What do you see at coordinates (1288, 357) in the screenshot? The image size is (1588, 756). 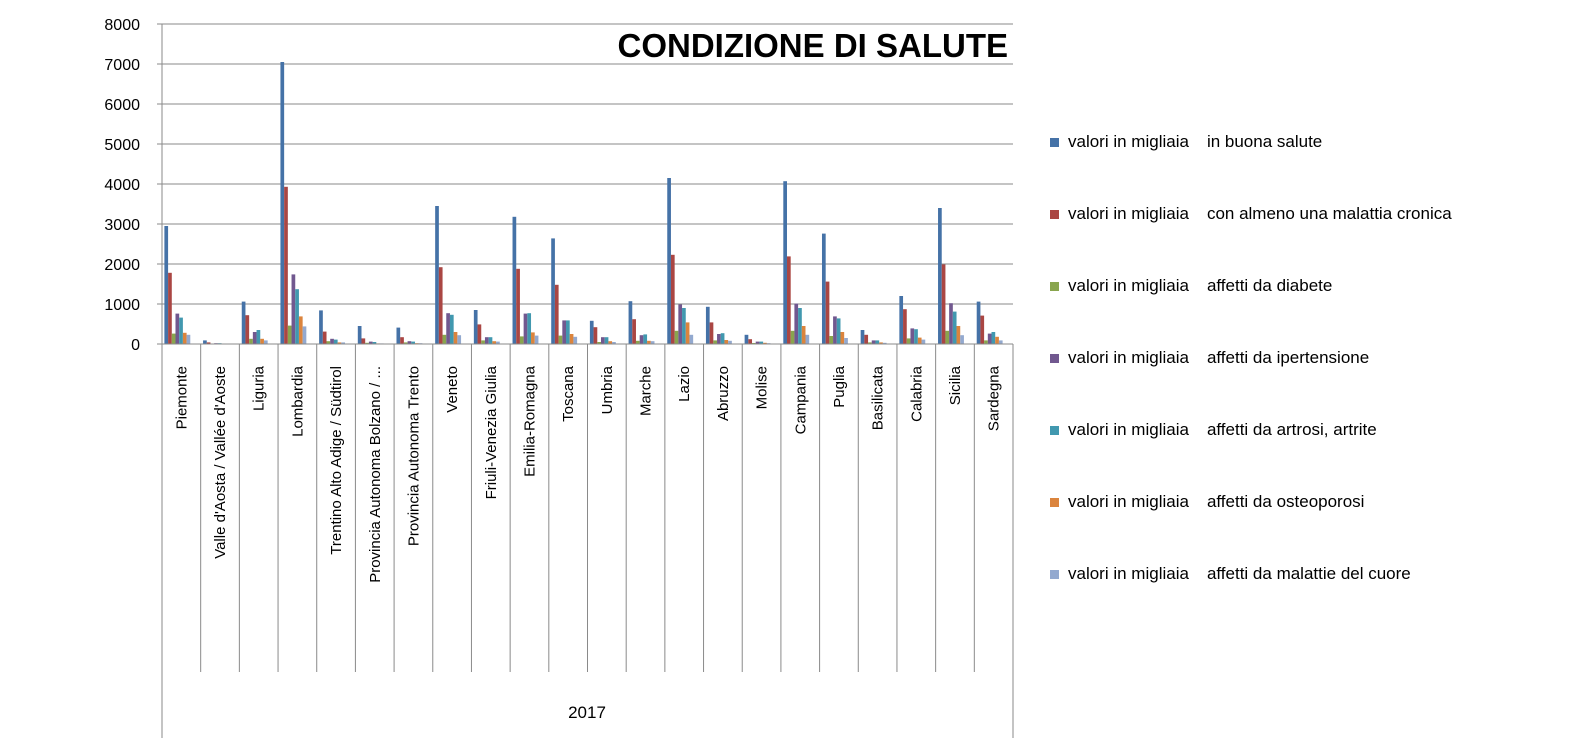 I see `legend-series-suffix: affetti da ipertensione` at bounding box center [1288, 357].